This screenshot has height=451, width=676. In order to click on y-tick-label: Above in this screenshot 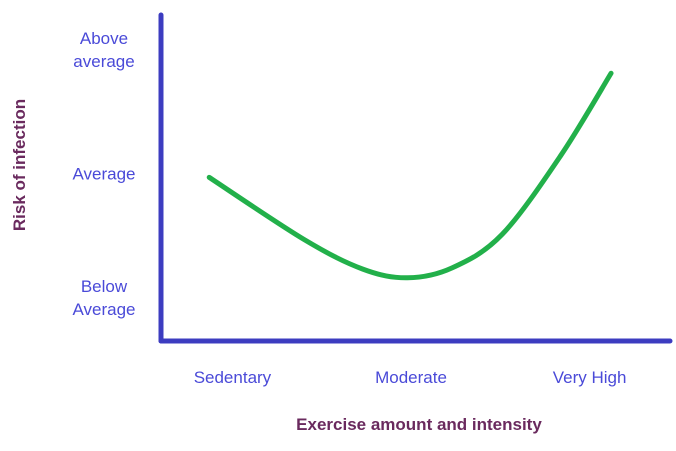, I will do `click(104, 38)`.